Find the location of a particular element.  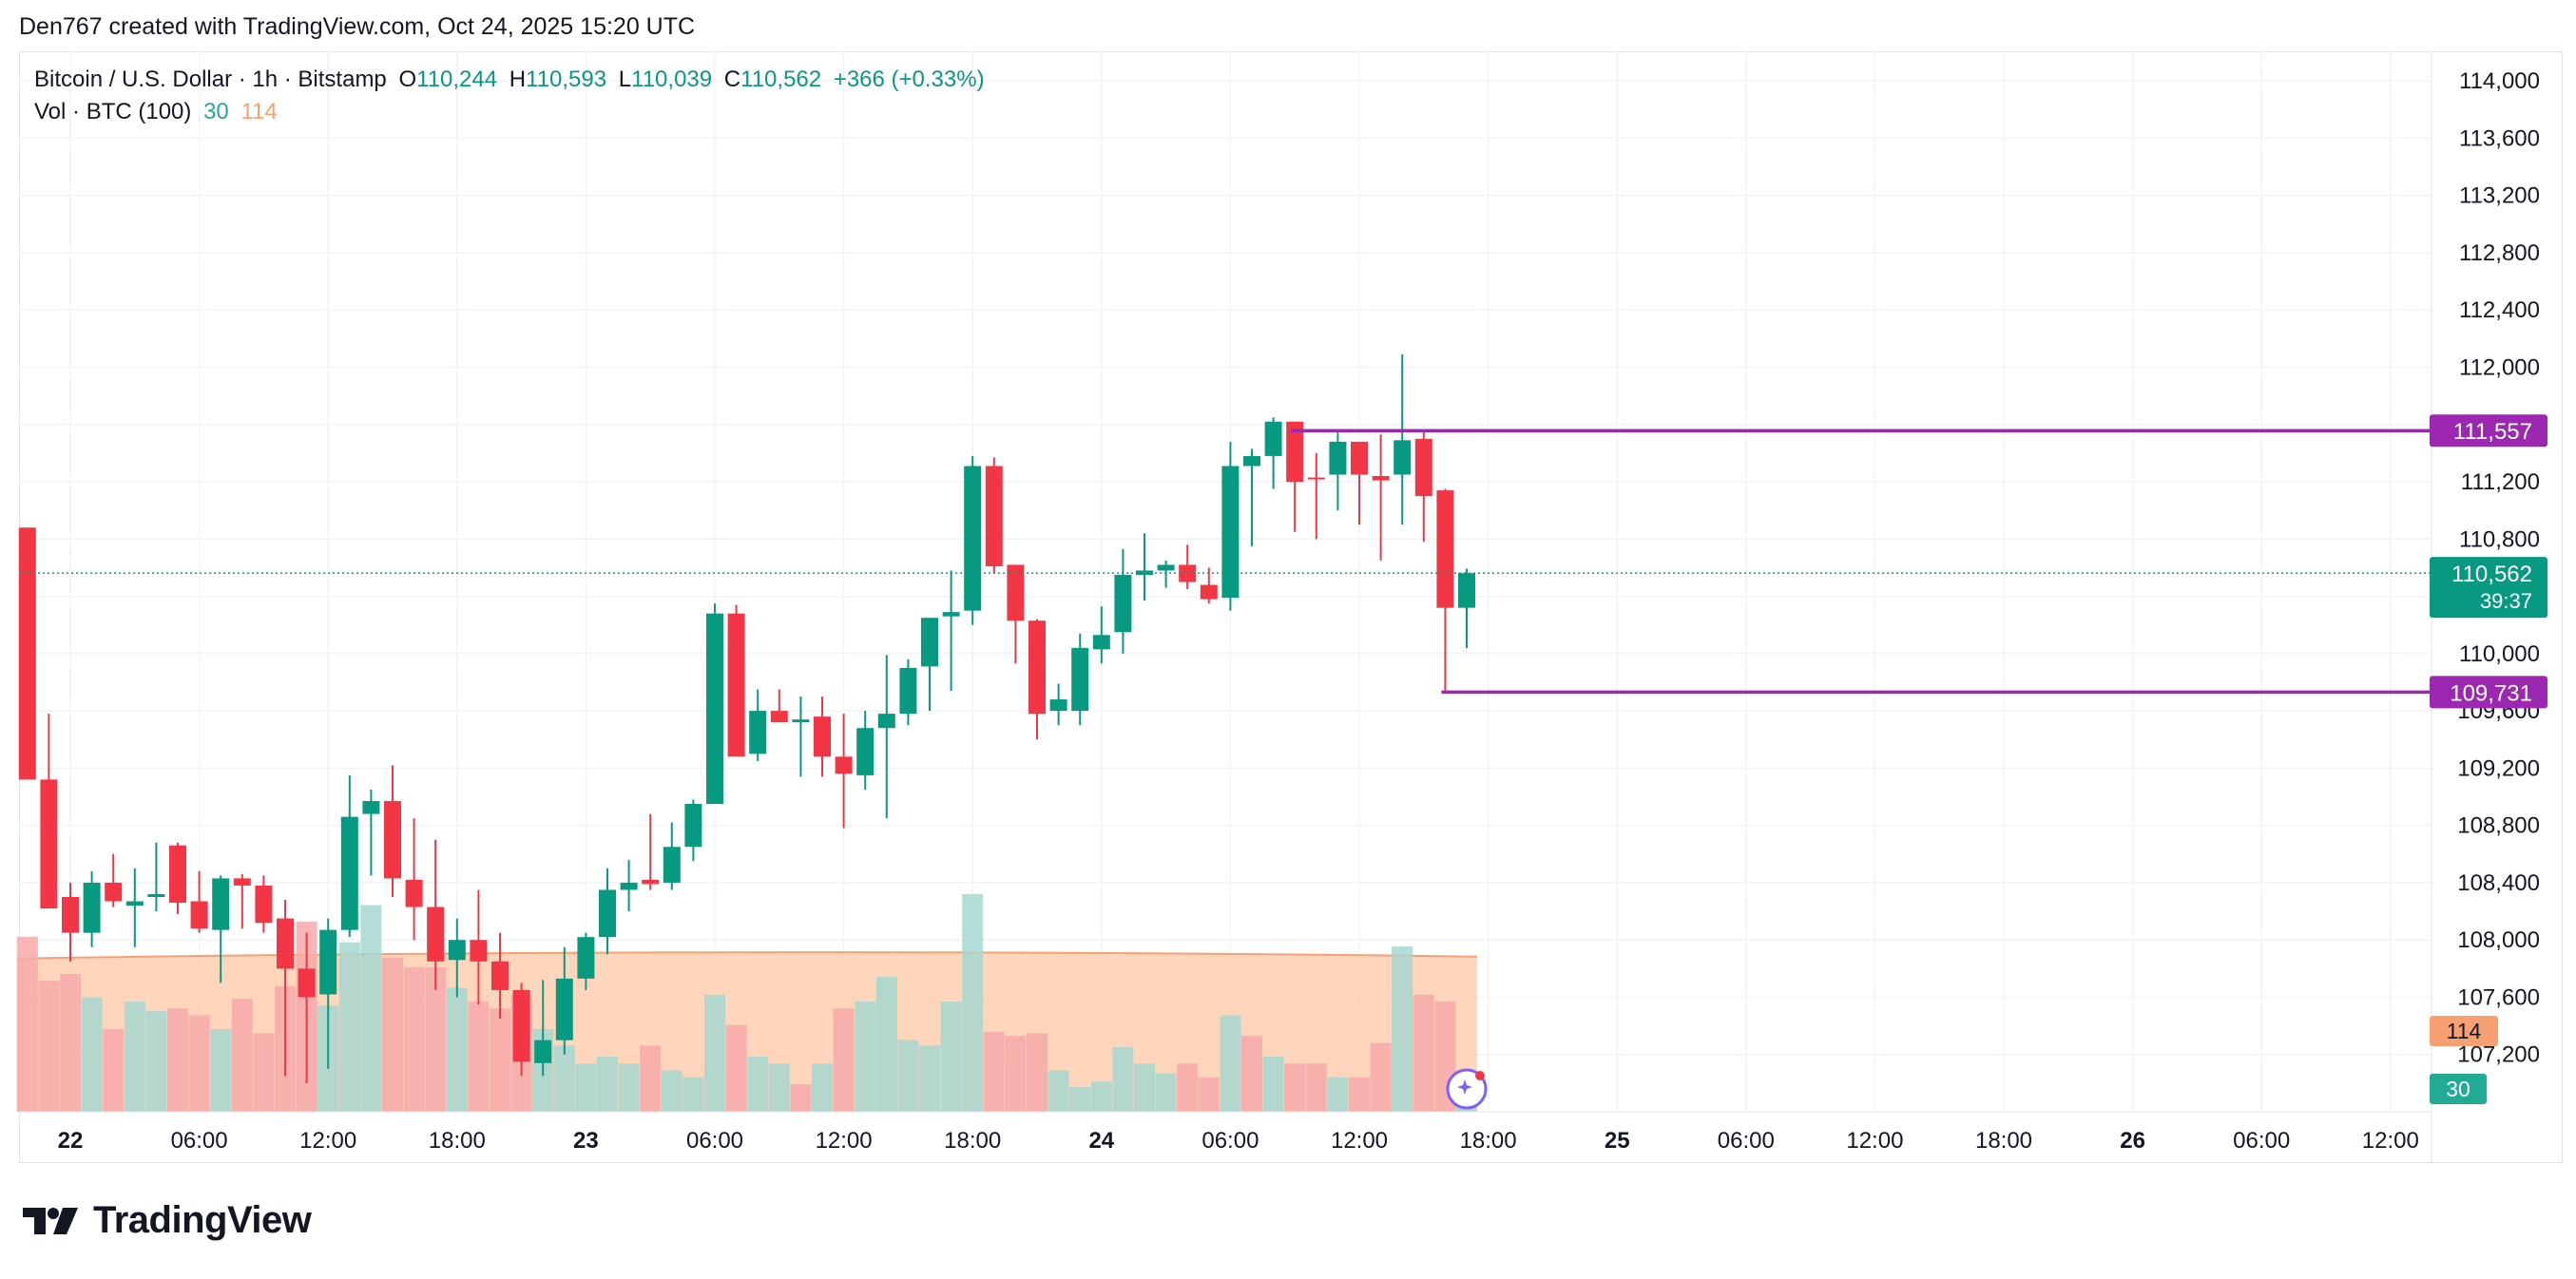

sparkle-icon is located at coordinates (1467, 1089).